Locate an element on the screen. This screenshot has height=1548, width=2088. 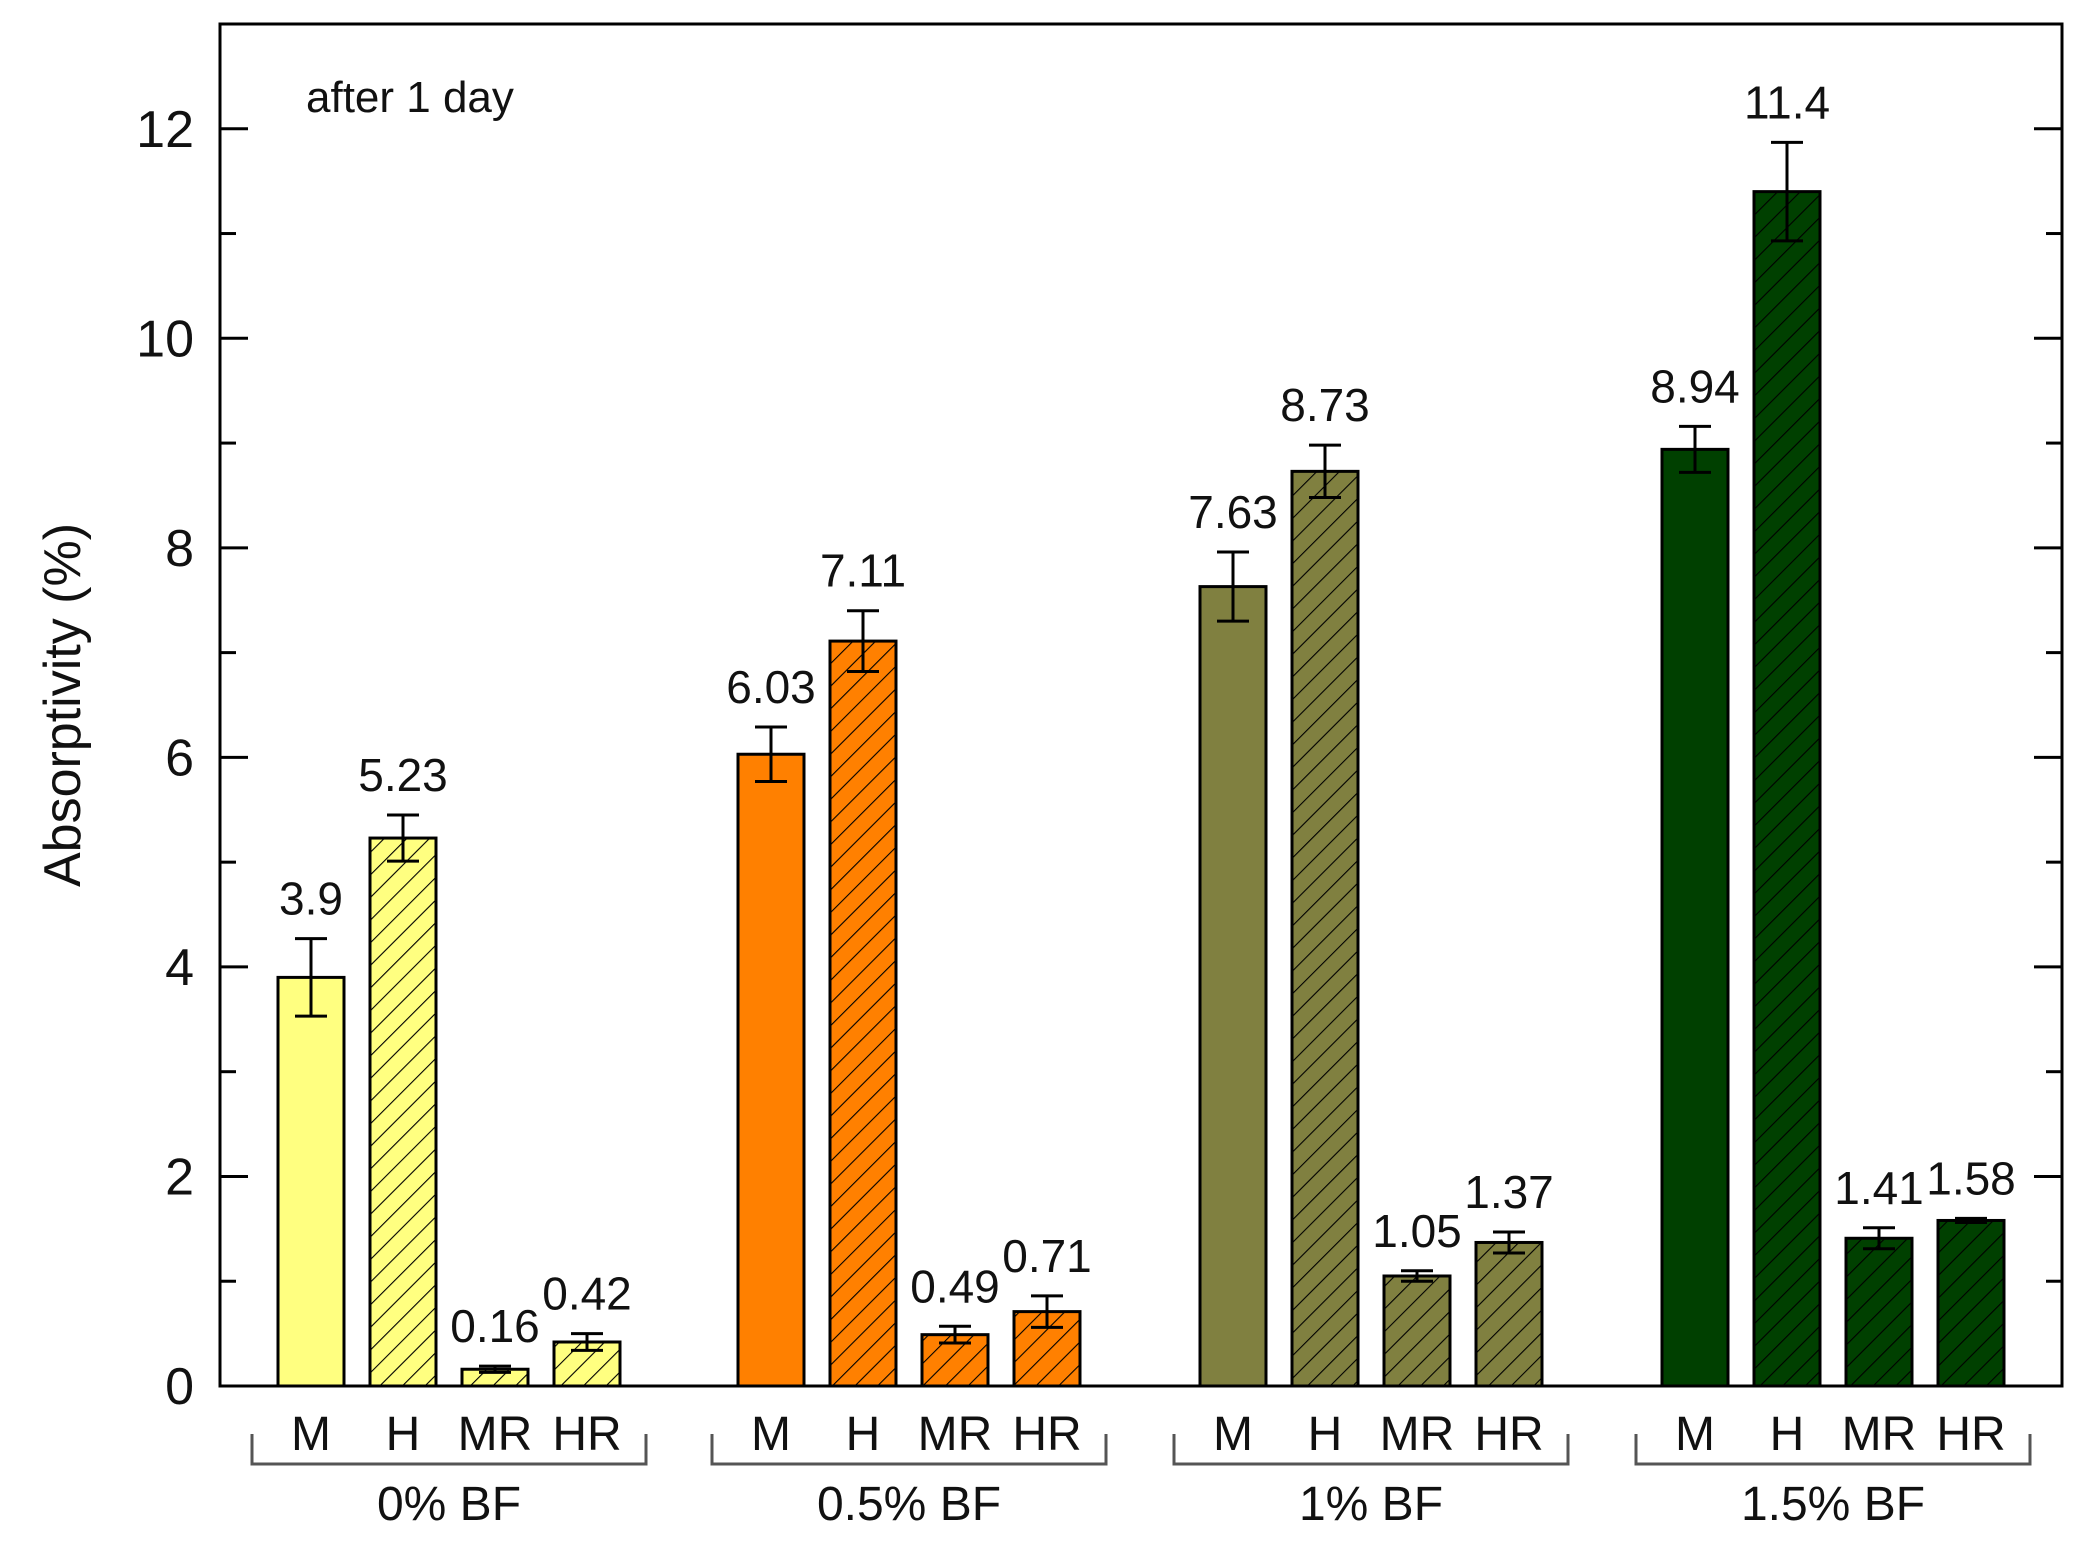
data-label: 0.71 is located at coordinates (1047, 1256).